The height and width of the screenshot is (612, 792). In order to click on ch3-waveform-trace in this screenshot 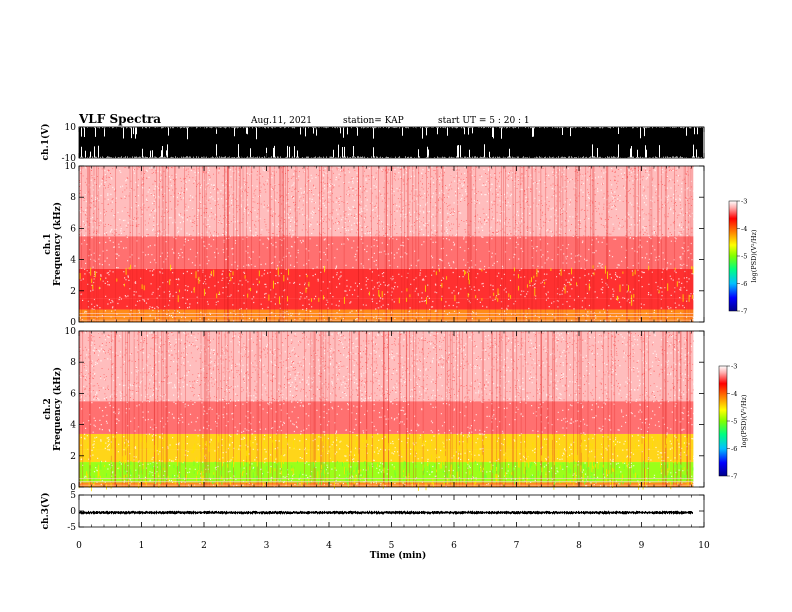, I will do `click(386, 512)`.